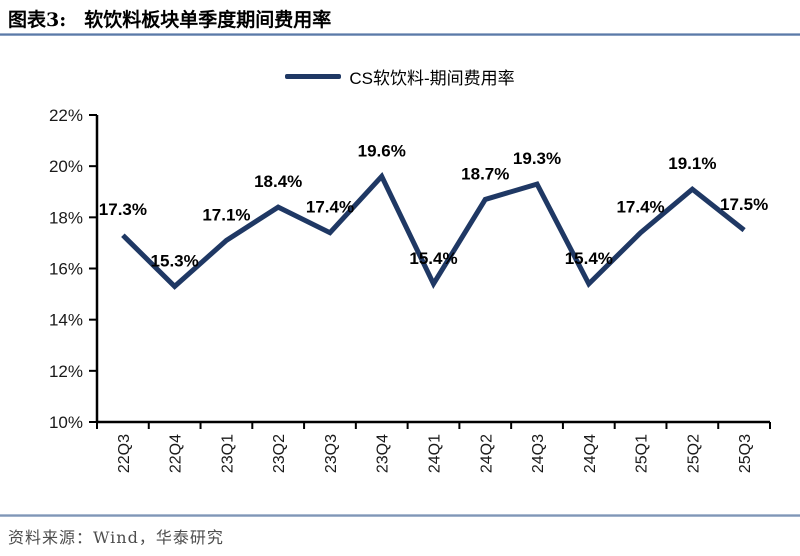  Describe the element at coordinates (37, 20) in the screenshot. I see `chart-title-prefix: 图表3:` at that location.